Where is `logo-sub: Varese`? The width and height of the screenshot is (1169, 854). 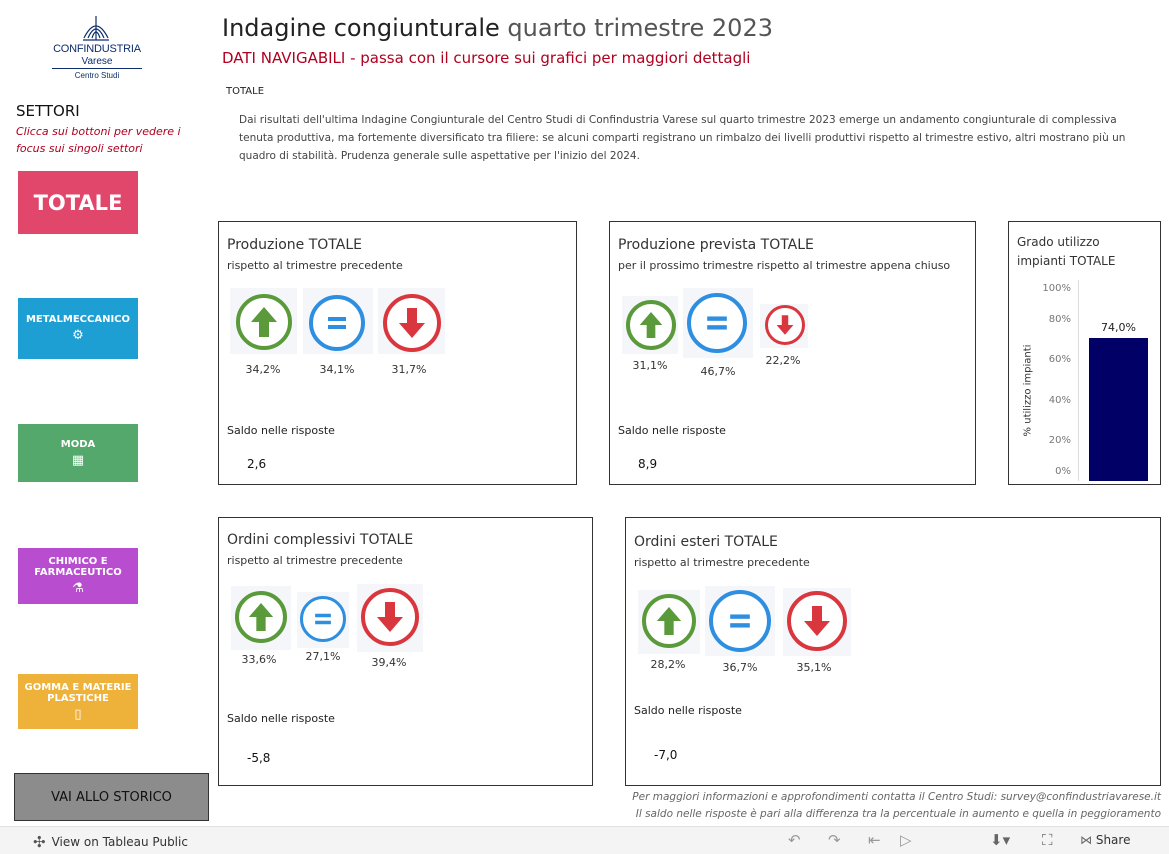 logo-sub: Varese is located at coordinates (97, 61).